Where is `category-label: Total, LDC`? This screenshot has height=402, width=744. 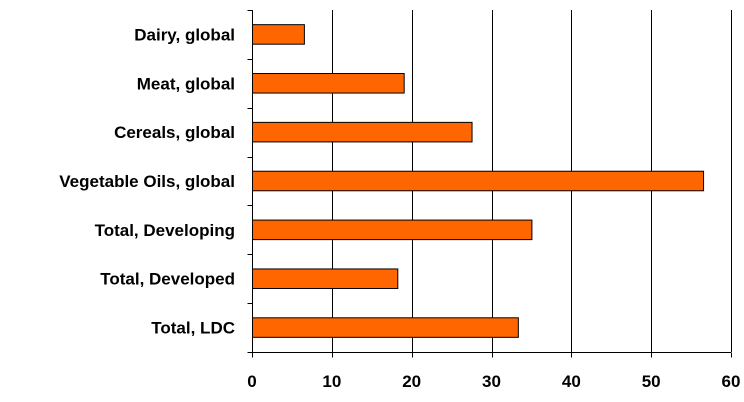
category-label: Total, LDC is located at coordinates (193, 328).